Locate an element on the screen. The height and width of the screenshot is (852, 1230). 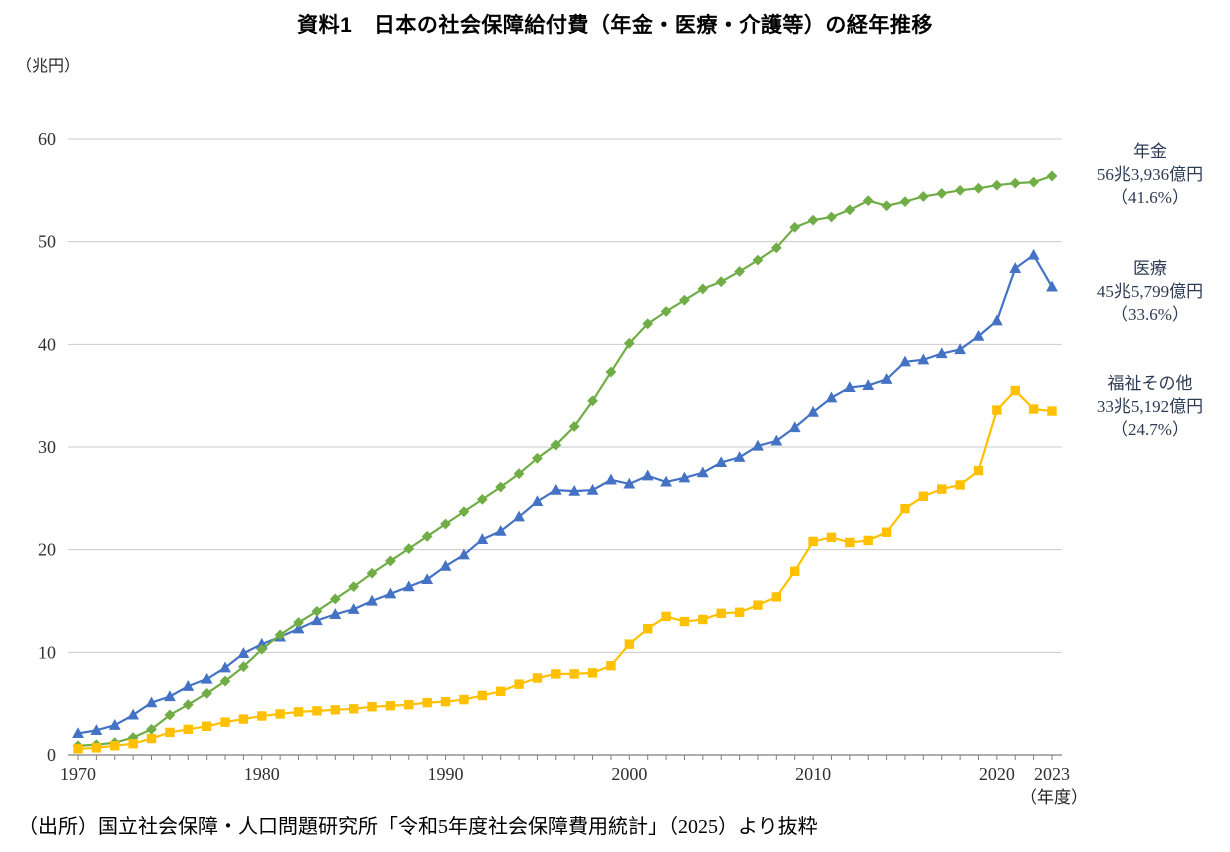
point-pension-2022 is located at coordinates (1034, 182).